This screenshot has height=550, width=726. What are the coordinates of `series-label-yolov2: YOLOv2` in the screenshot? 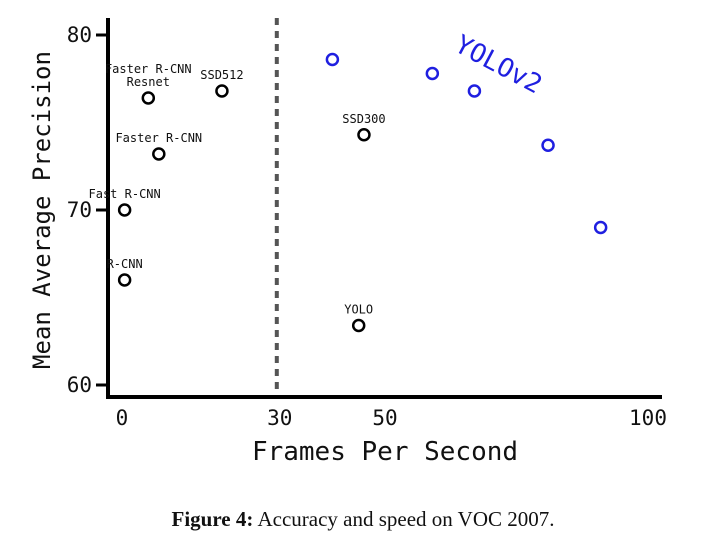 It's located at (498, 65).